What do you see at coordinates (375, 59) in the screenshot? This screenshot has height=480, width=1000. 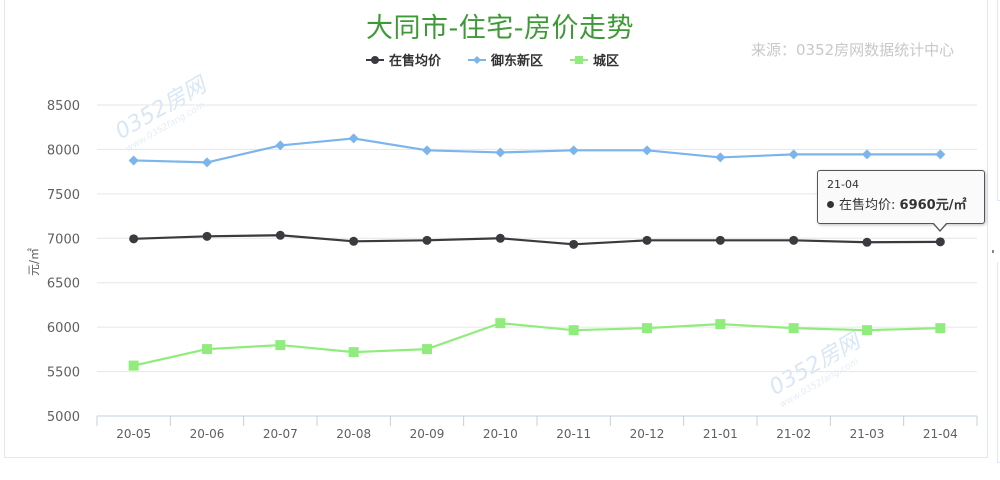 I see `circle-marker-icon` at bounding box center [375, 59].